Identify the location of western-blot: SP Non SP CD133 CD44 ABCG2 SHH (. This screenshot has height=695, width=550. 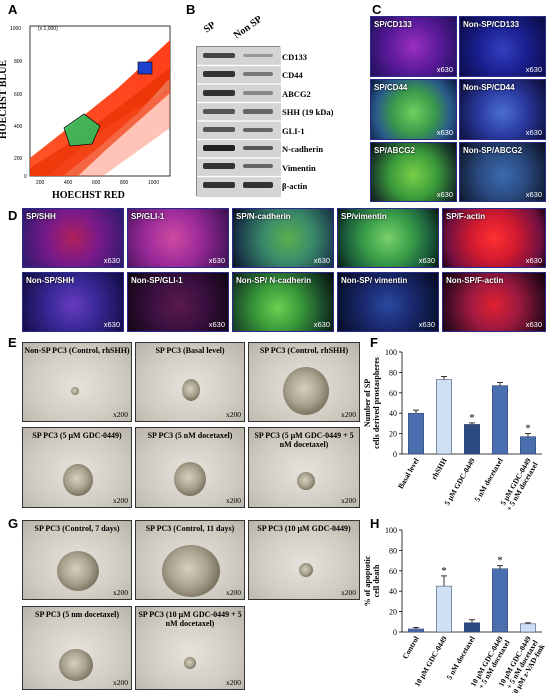
(280, 108).